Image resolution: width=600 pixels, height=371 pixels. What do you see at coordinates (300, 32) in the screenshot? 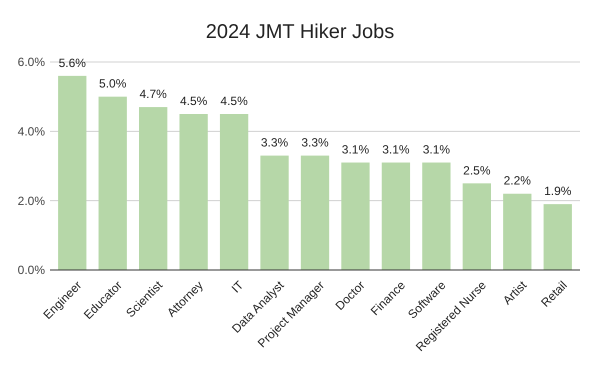
I see `chart-title: 2024 JMT Hiker Jobs` at bounding box center [300, 32].